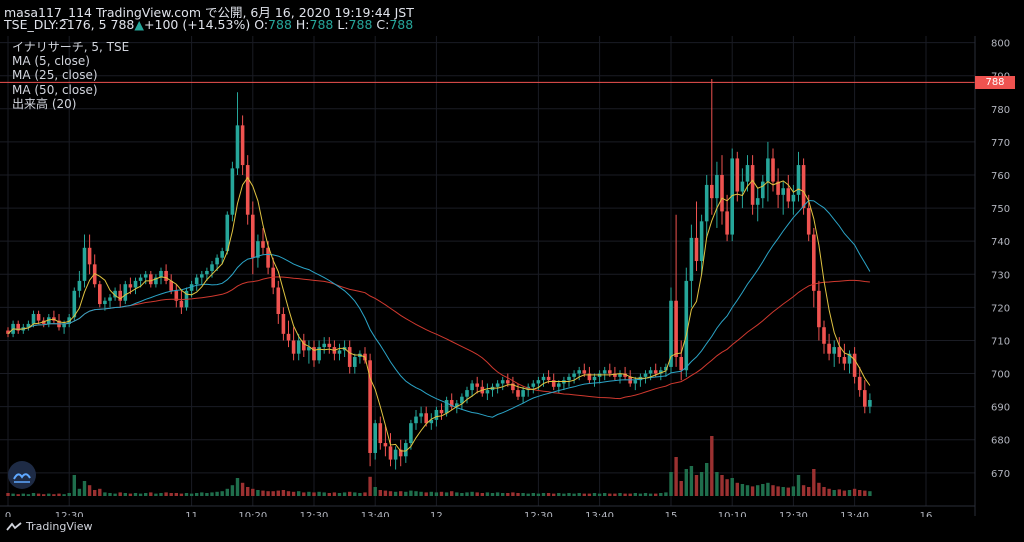 Image resolution: width=1024 pixels, height=542 pixels. I want to click on time-tick-label: 11, so click(191, 514).